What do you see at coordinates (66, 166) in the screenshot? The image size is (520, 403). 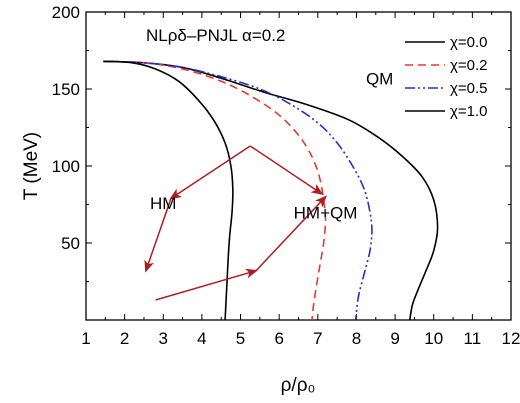 I see `y-tick-label: 100` at bounding box center [66, 166].